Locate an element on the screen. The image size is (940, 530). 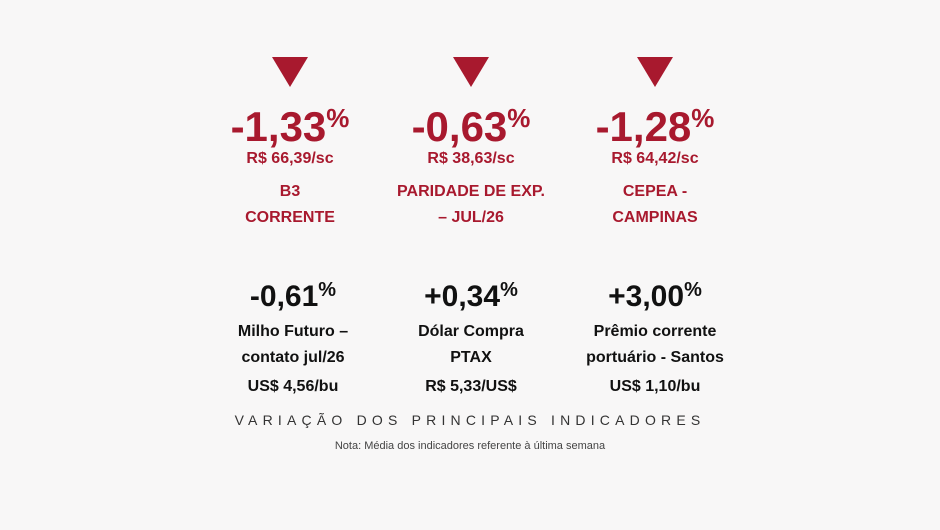
indicator-b3-corrente: -1,33% R$ 66,39/sc B3 CORRENTE is located at coordinates (290, 144).